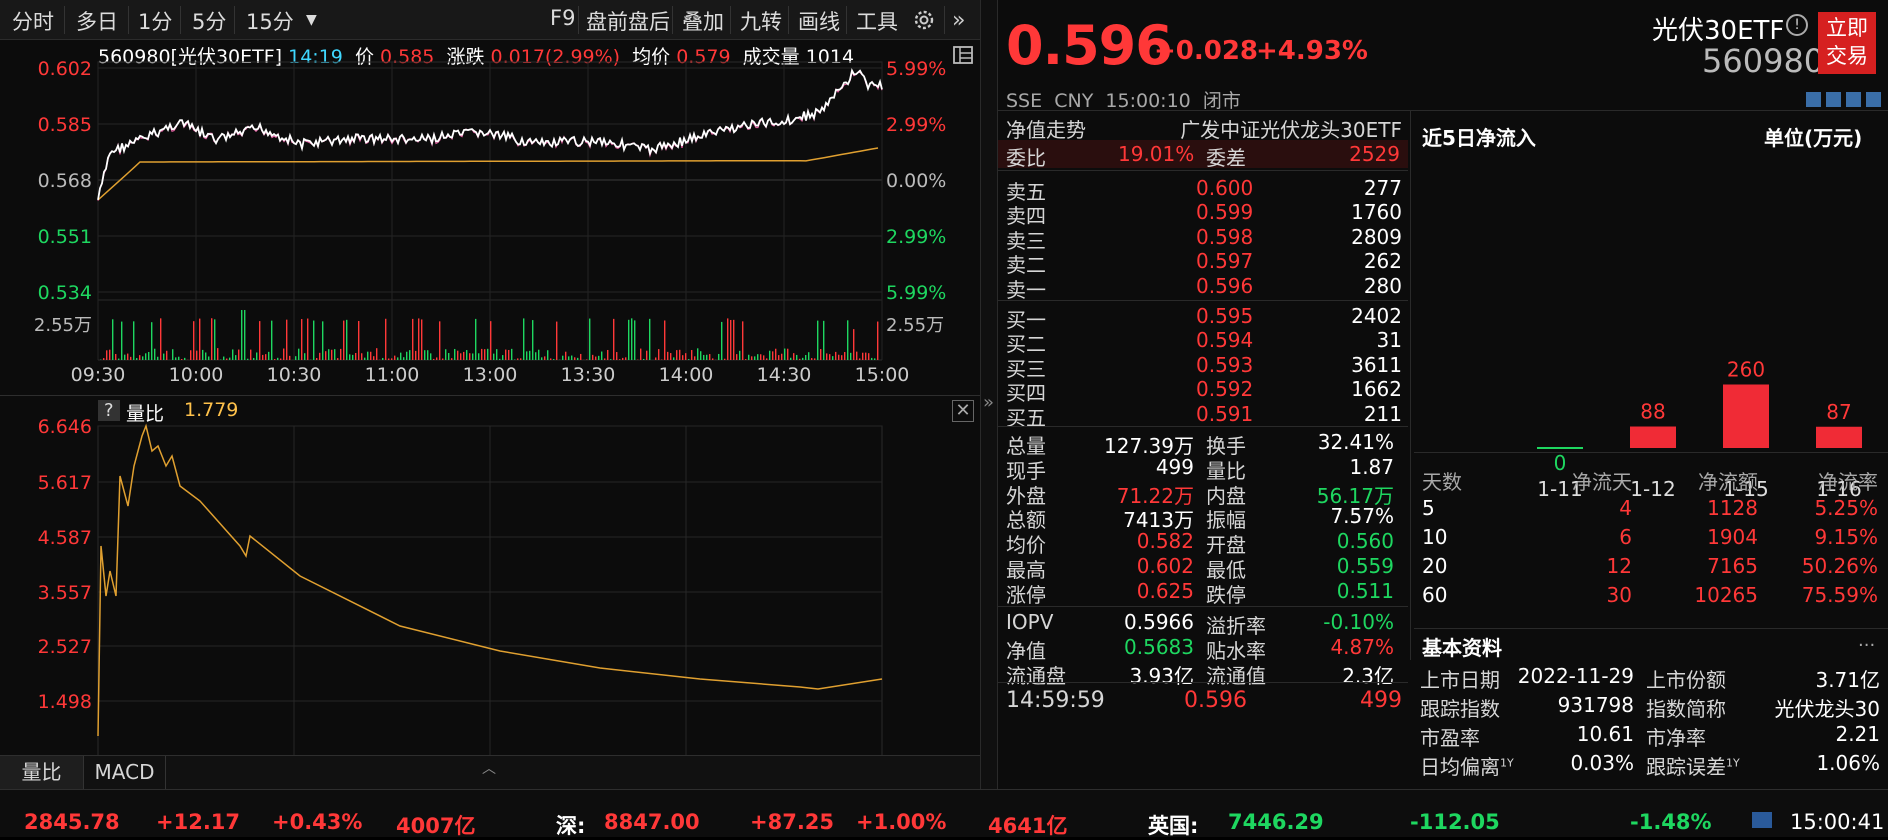 The height and width of the screenshot is (840, 1888). I want to click on tab-macd: MACD, so click(125, 772).